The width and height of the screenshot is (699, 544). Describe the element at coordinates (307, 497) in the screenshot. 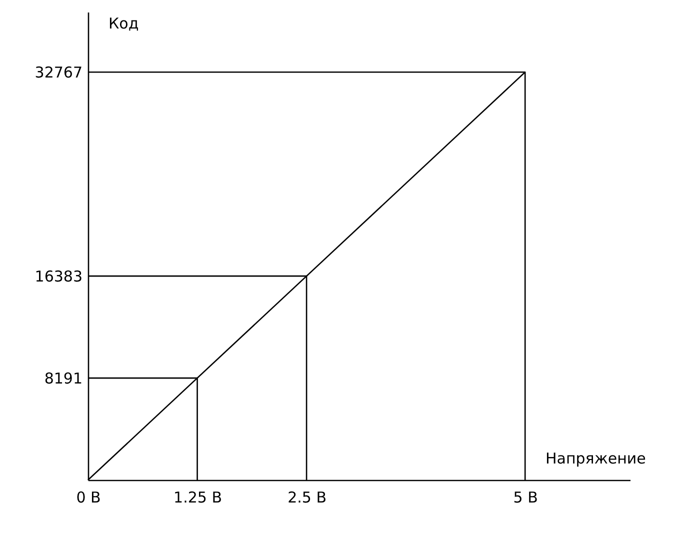

I see `x-tick-label: 2.5 В` at that location.